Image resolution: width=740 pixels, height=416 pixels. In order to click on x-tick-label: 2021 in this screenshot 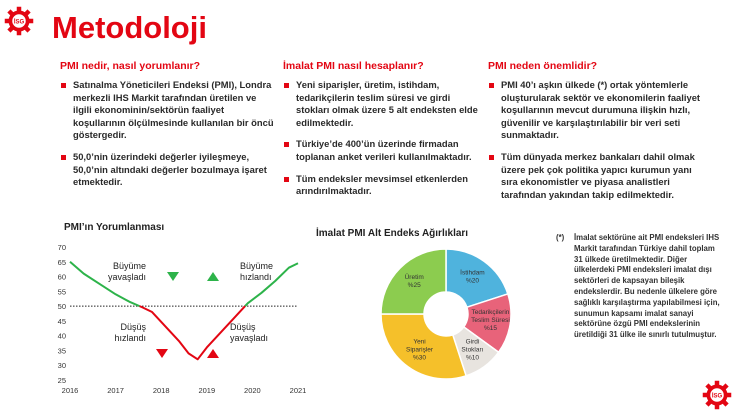, I will do `click(298, 390)`.